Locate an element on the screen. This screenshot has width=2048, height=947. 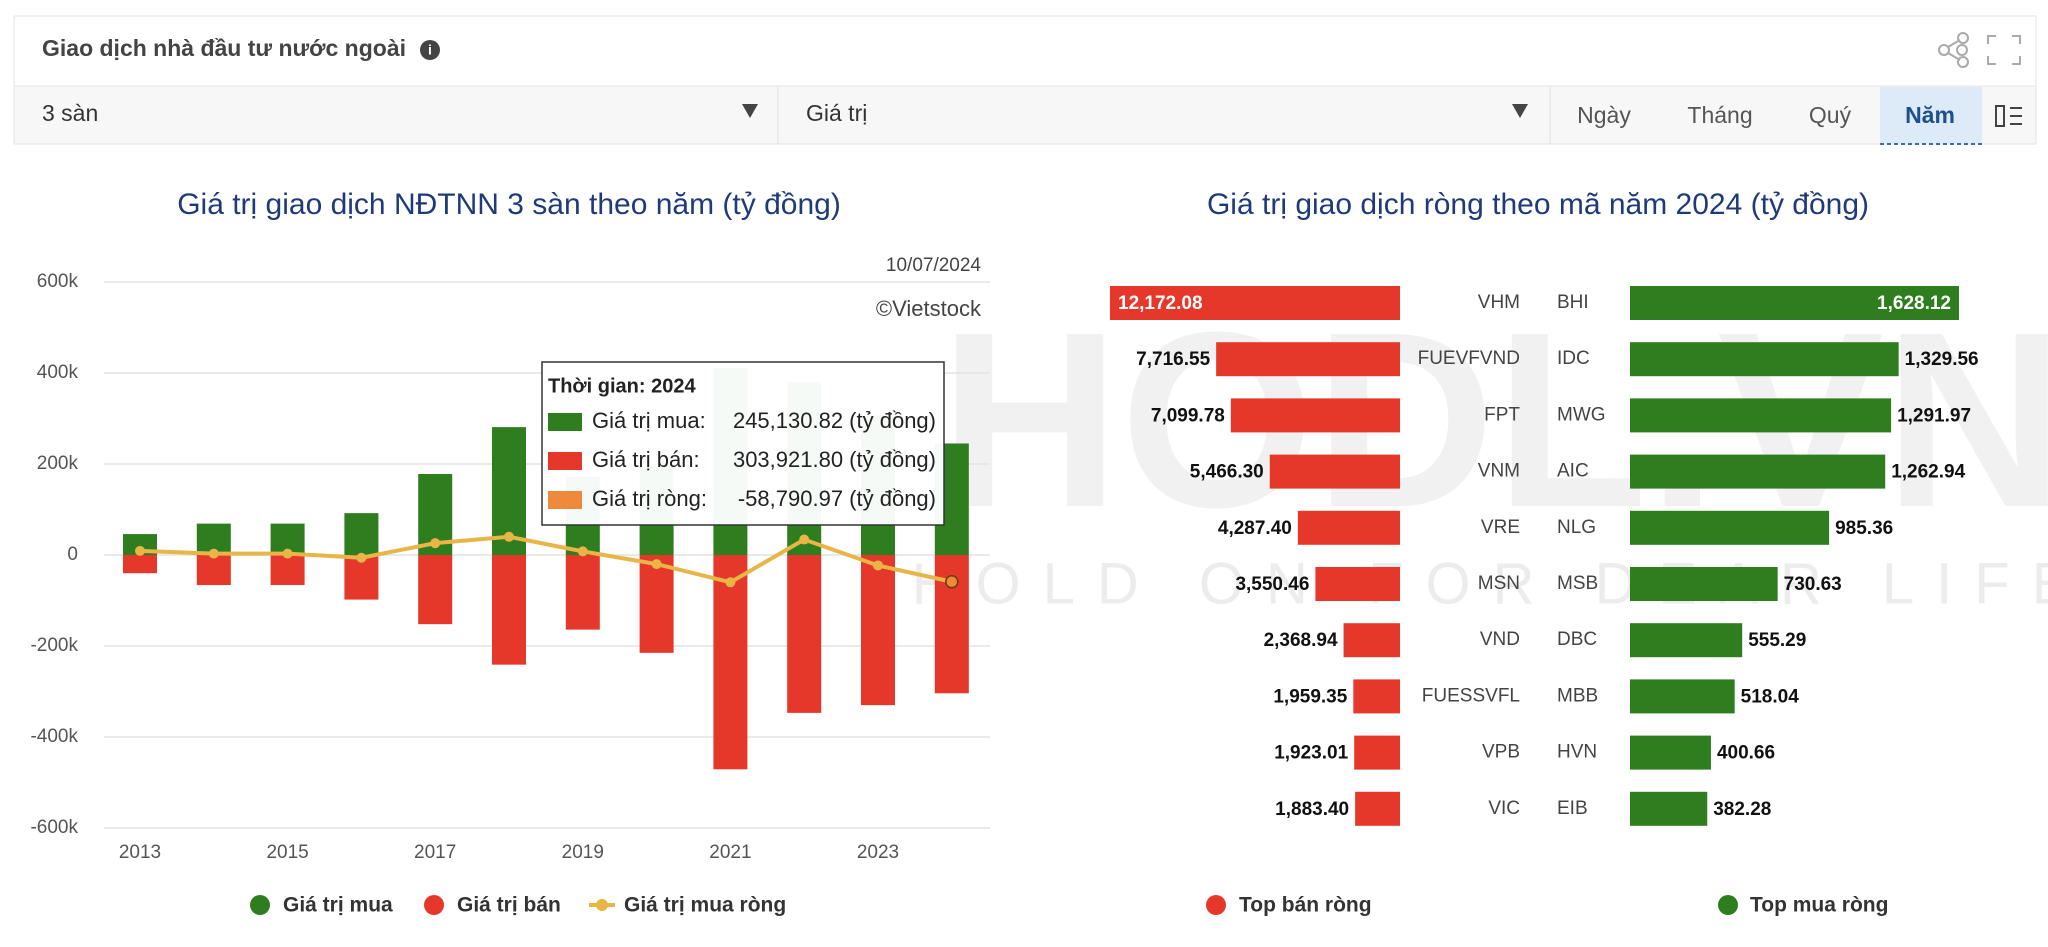
share-icon is located at coordinates (1953, 50).